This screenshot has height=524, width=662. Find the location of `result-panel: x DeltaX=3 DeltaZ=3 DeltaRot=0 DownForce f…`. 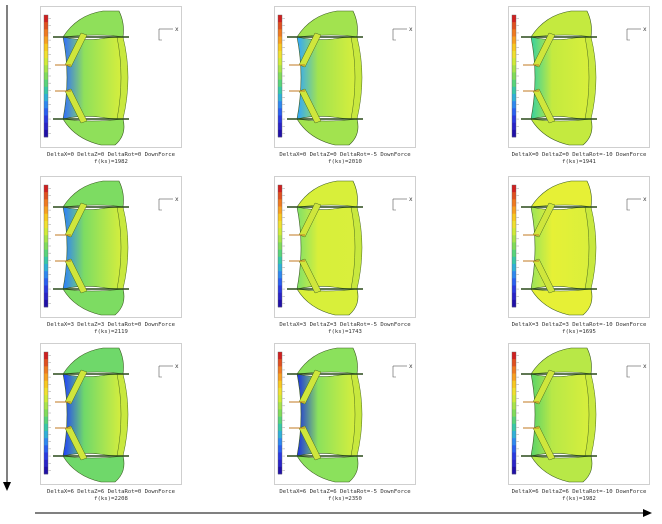

result-panel: x DeltaX=3 DeltaZ=3 DeltaRot=0 DownForce f… is located at coordinates (111, 258).